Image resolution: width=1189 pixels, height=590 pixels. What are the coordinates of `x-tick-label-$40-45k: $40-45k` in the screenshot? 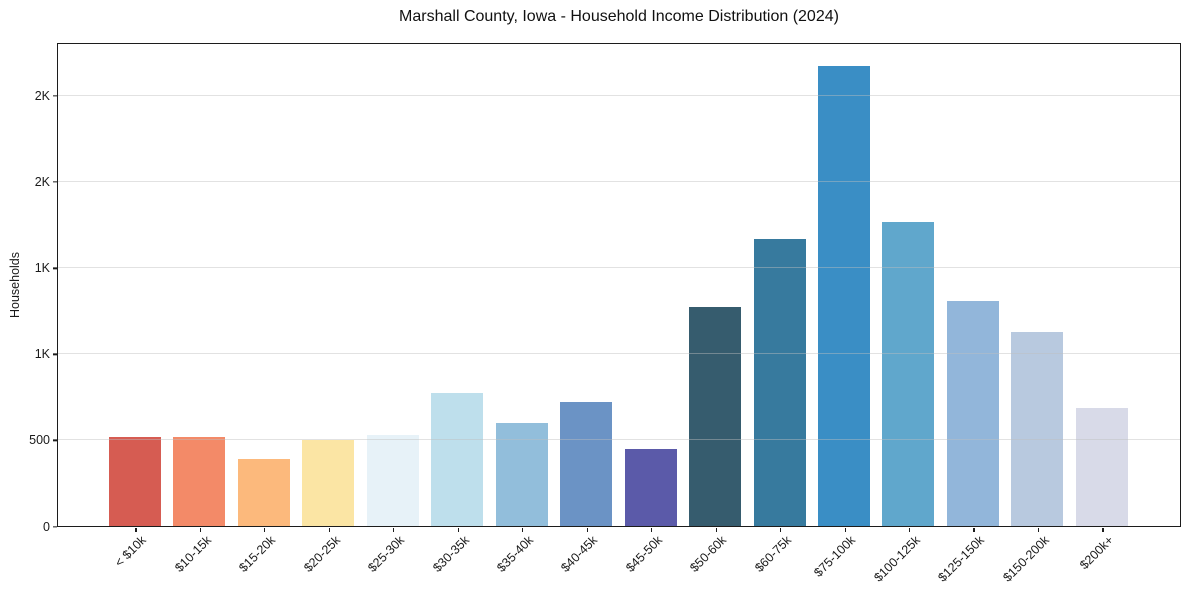 It's located at (579, 554).